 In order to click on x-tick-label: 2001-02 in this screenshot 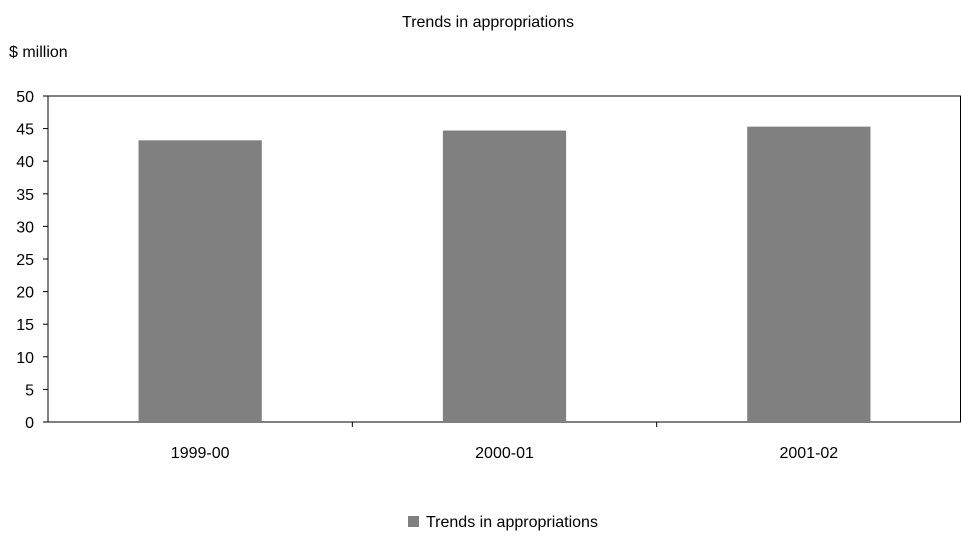, I will do `click(808, 453)`.